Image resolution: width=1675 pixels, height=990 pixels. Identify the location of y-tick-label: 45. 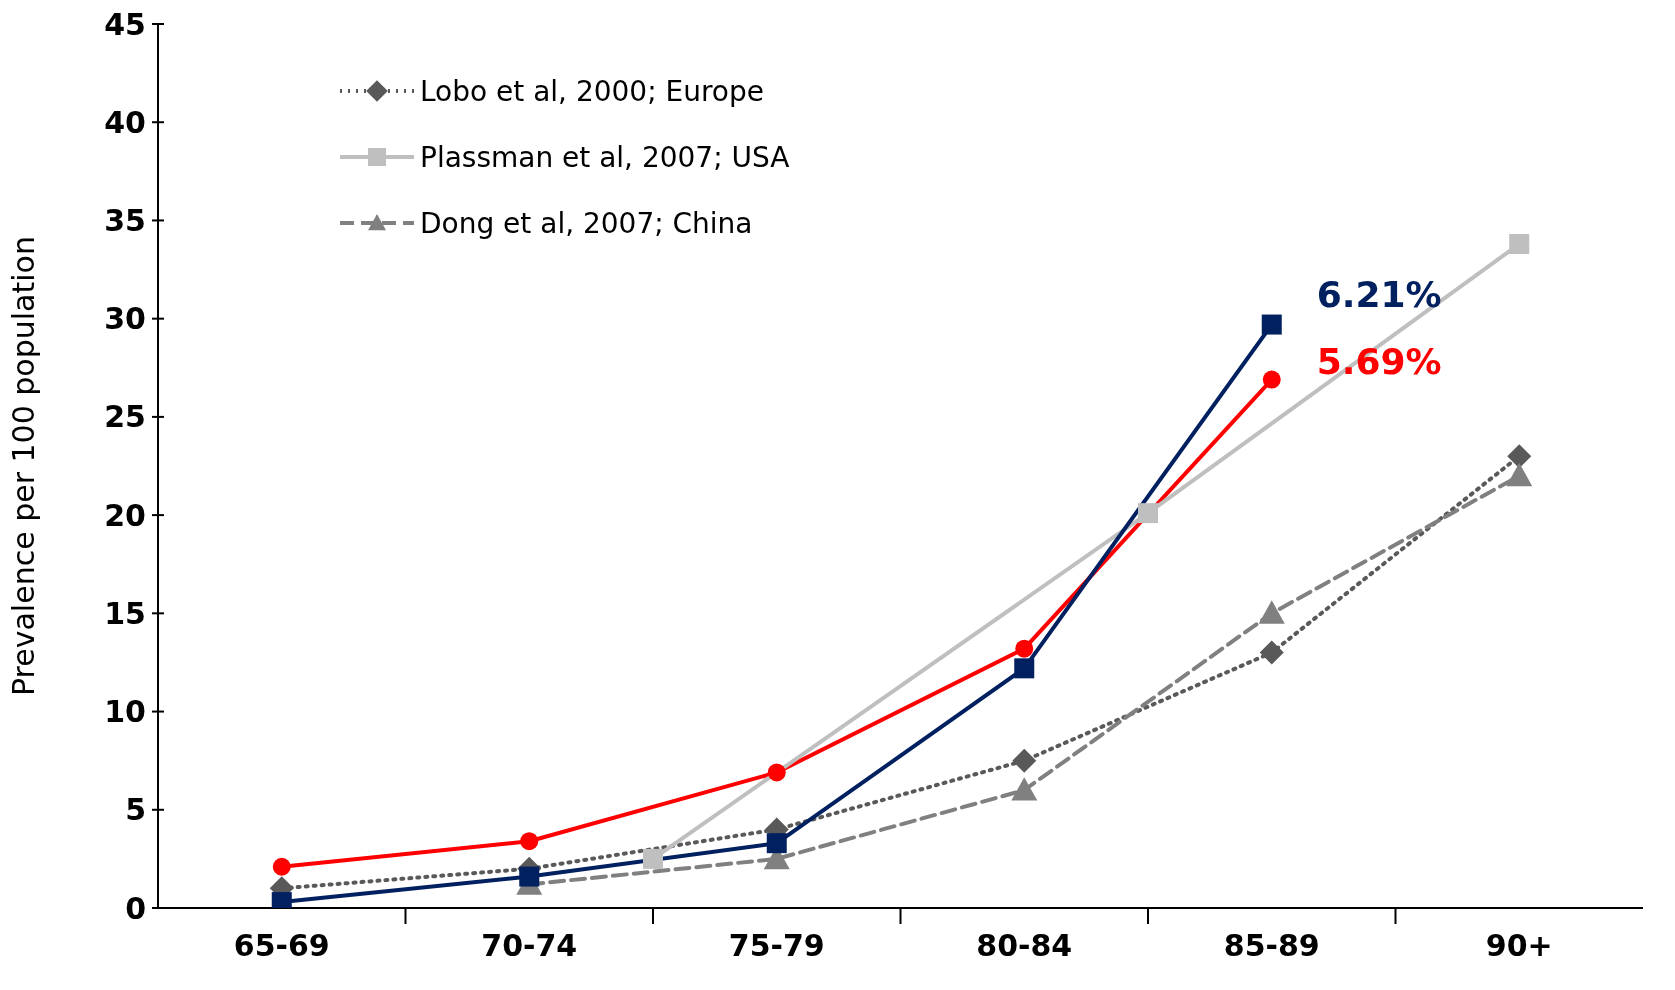
(125, 24).